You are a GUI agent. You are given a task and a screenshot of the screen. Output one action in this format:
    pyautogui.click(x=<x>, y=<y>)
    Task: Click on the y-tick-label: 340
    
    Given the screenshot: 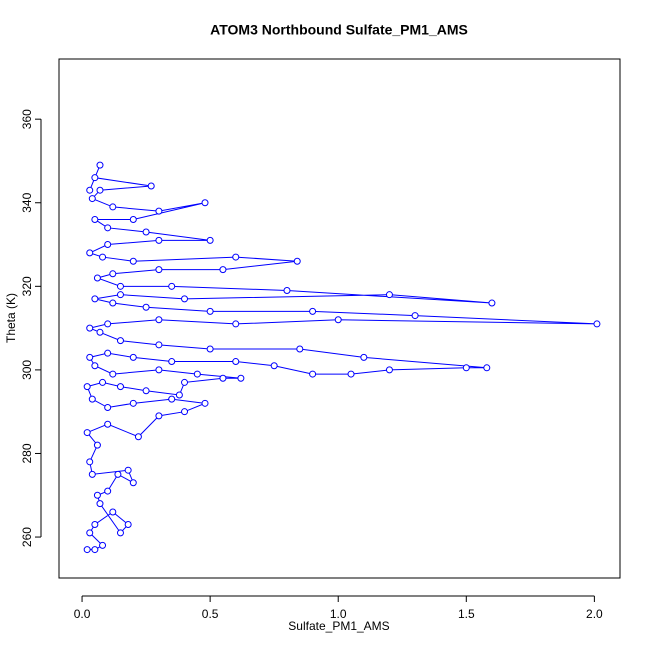 What is the action you would take?
    pyautogui.click(x=27, y=202)
    